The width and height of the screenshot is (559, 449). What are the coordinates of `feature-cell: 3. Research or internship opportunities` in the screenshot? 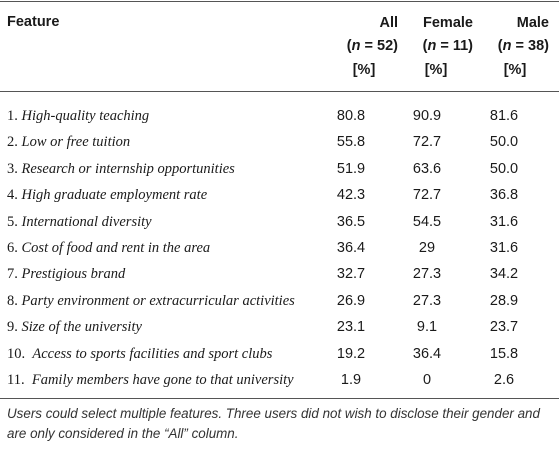 It's located at (121, 169).